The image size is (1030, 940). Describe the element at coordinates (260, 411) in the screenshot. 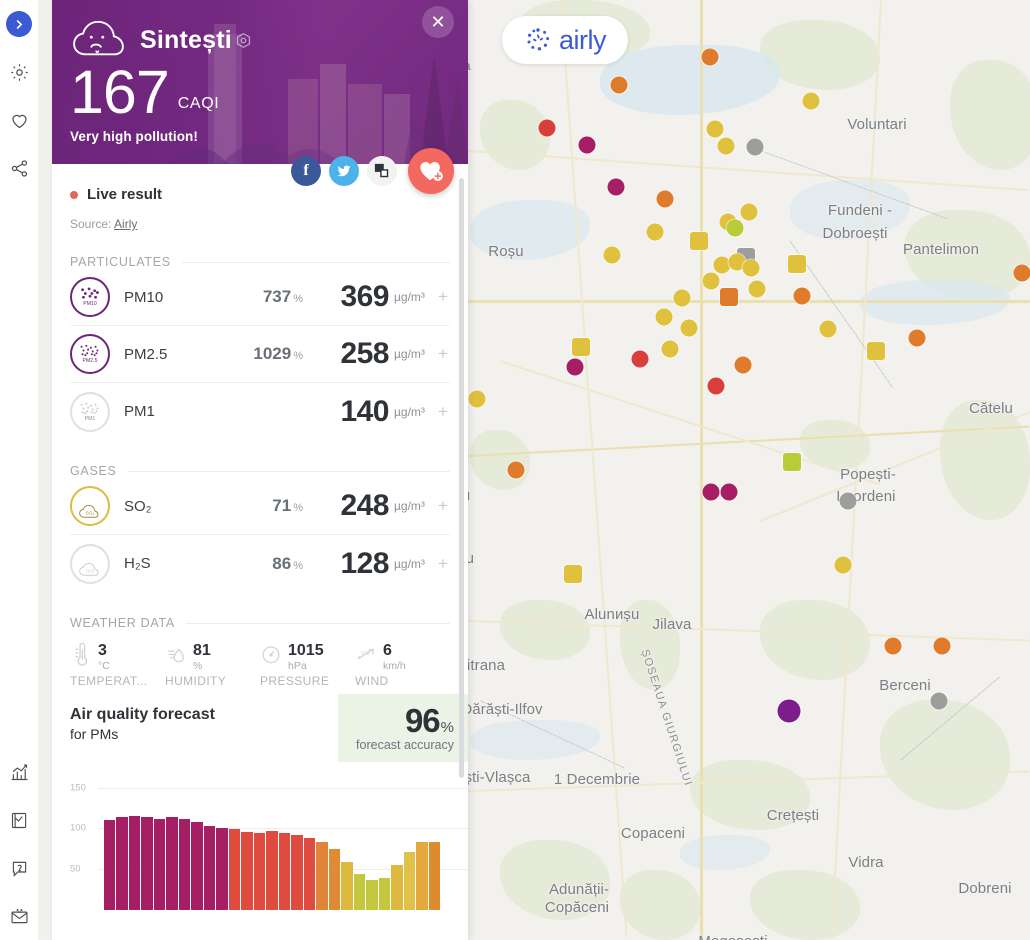

I see `measurement-row: PM1 PM1 140 µg/m³ +` at that location.